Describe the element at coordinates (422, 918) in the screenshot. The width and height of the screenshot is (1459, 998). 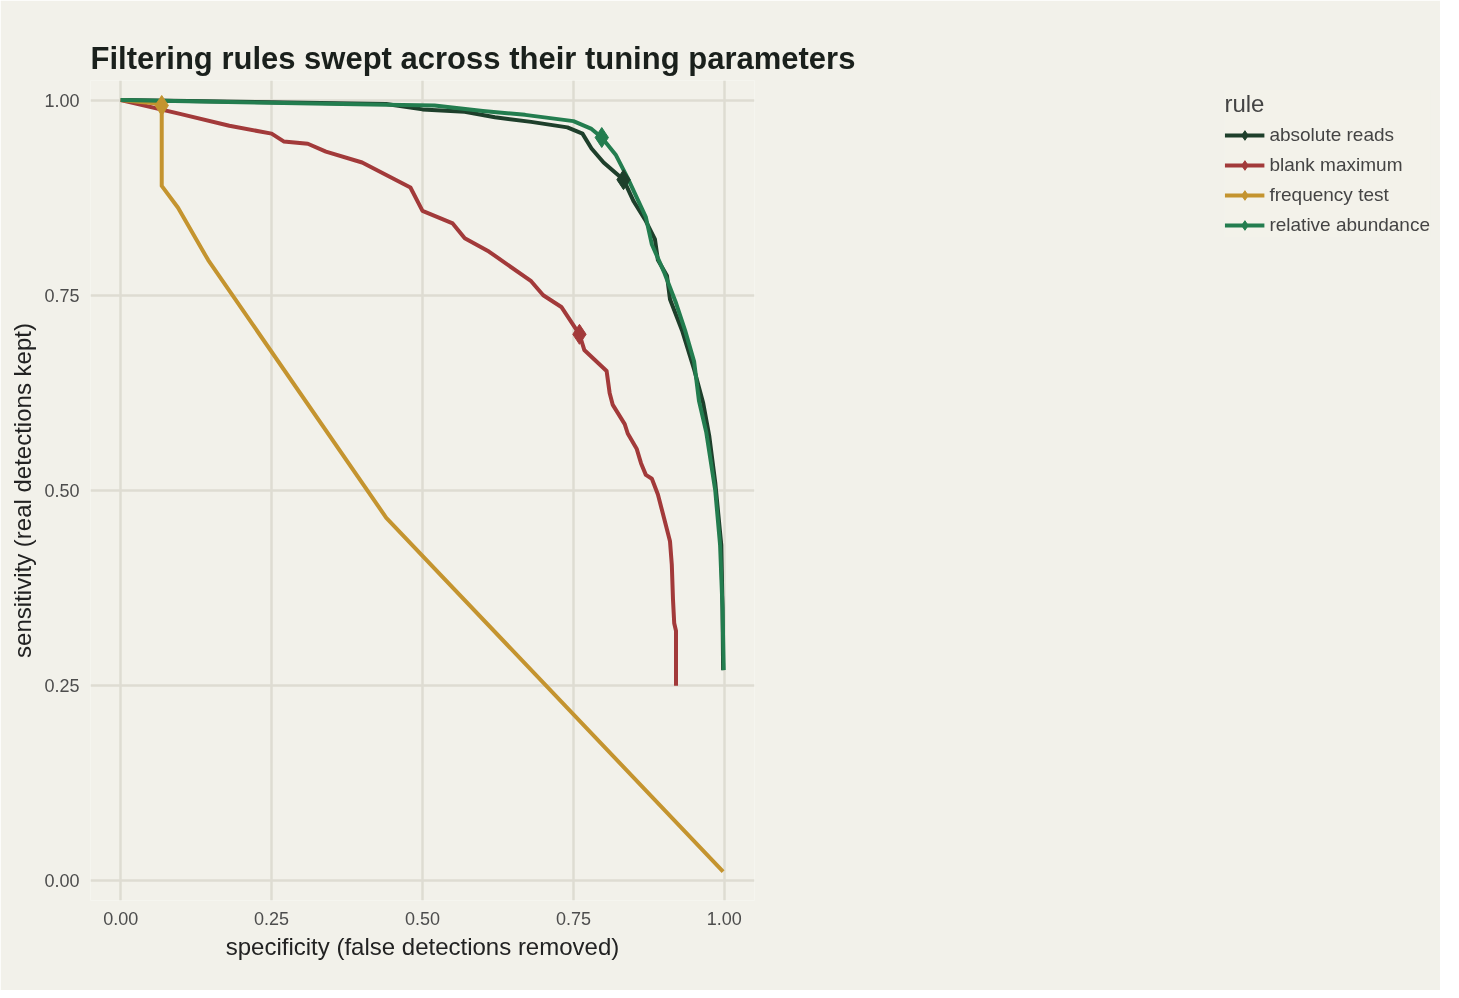
I see `x-tick-label: 0.50` at that location.